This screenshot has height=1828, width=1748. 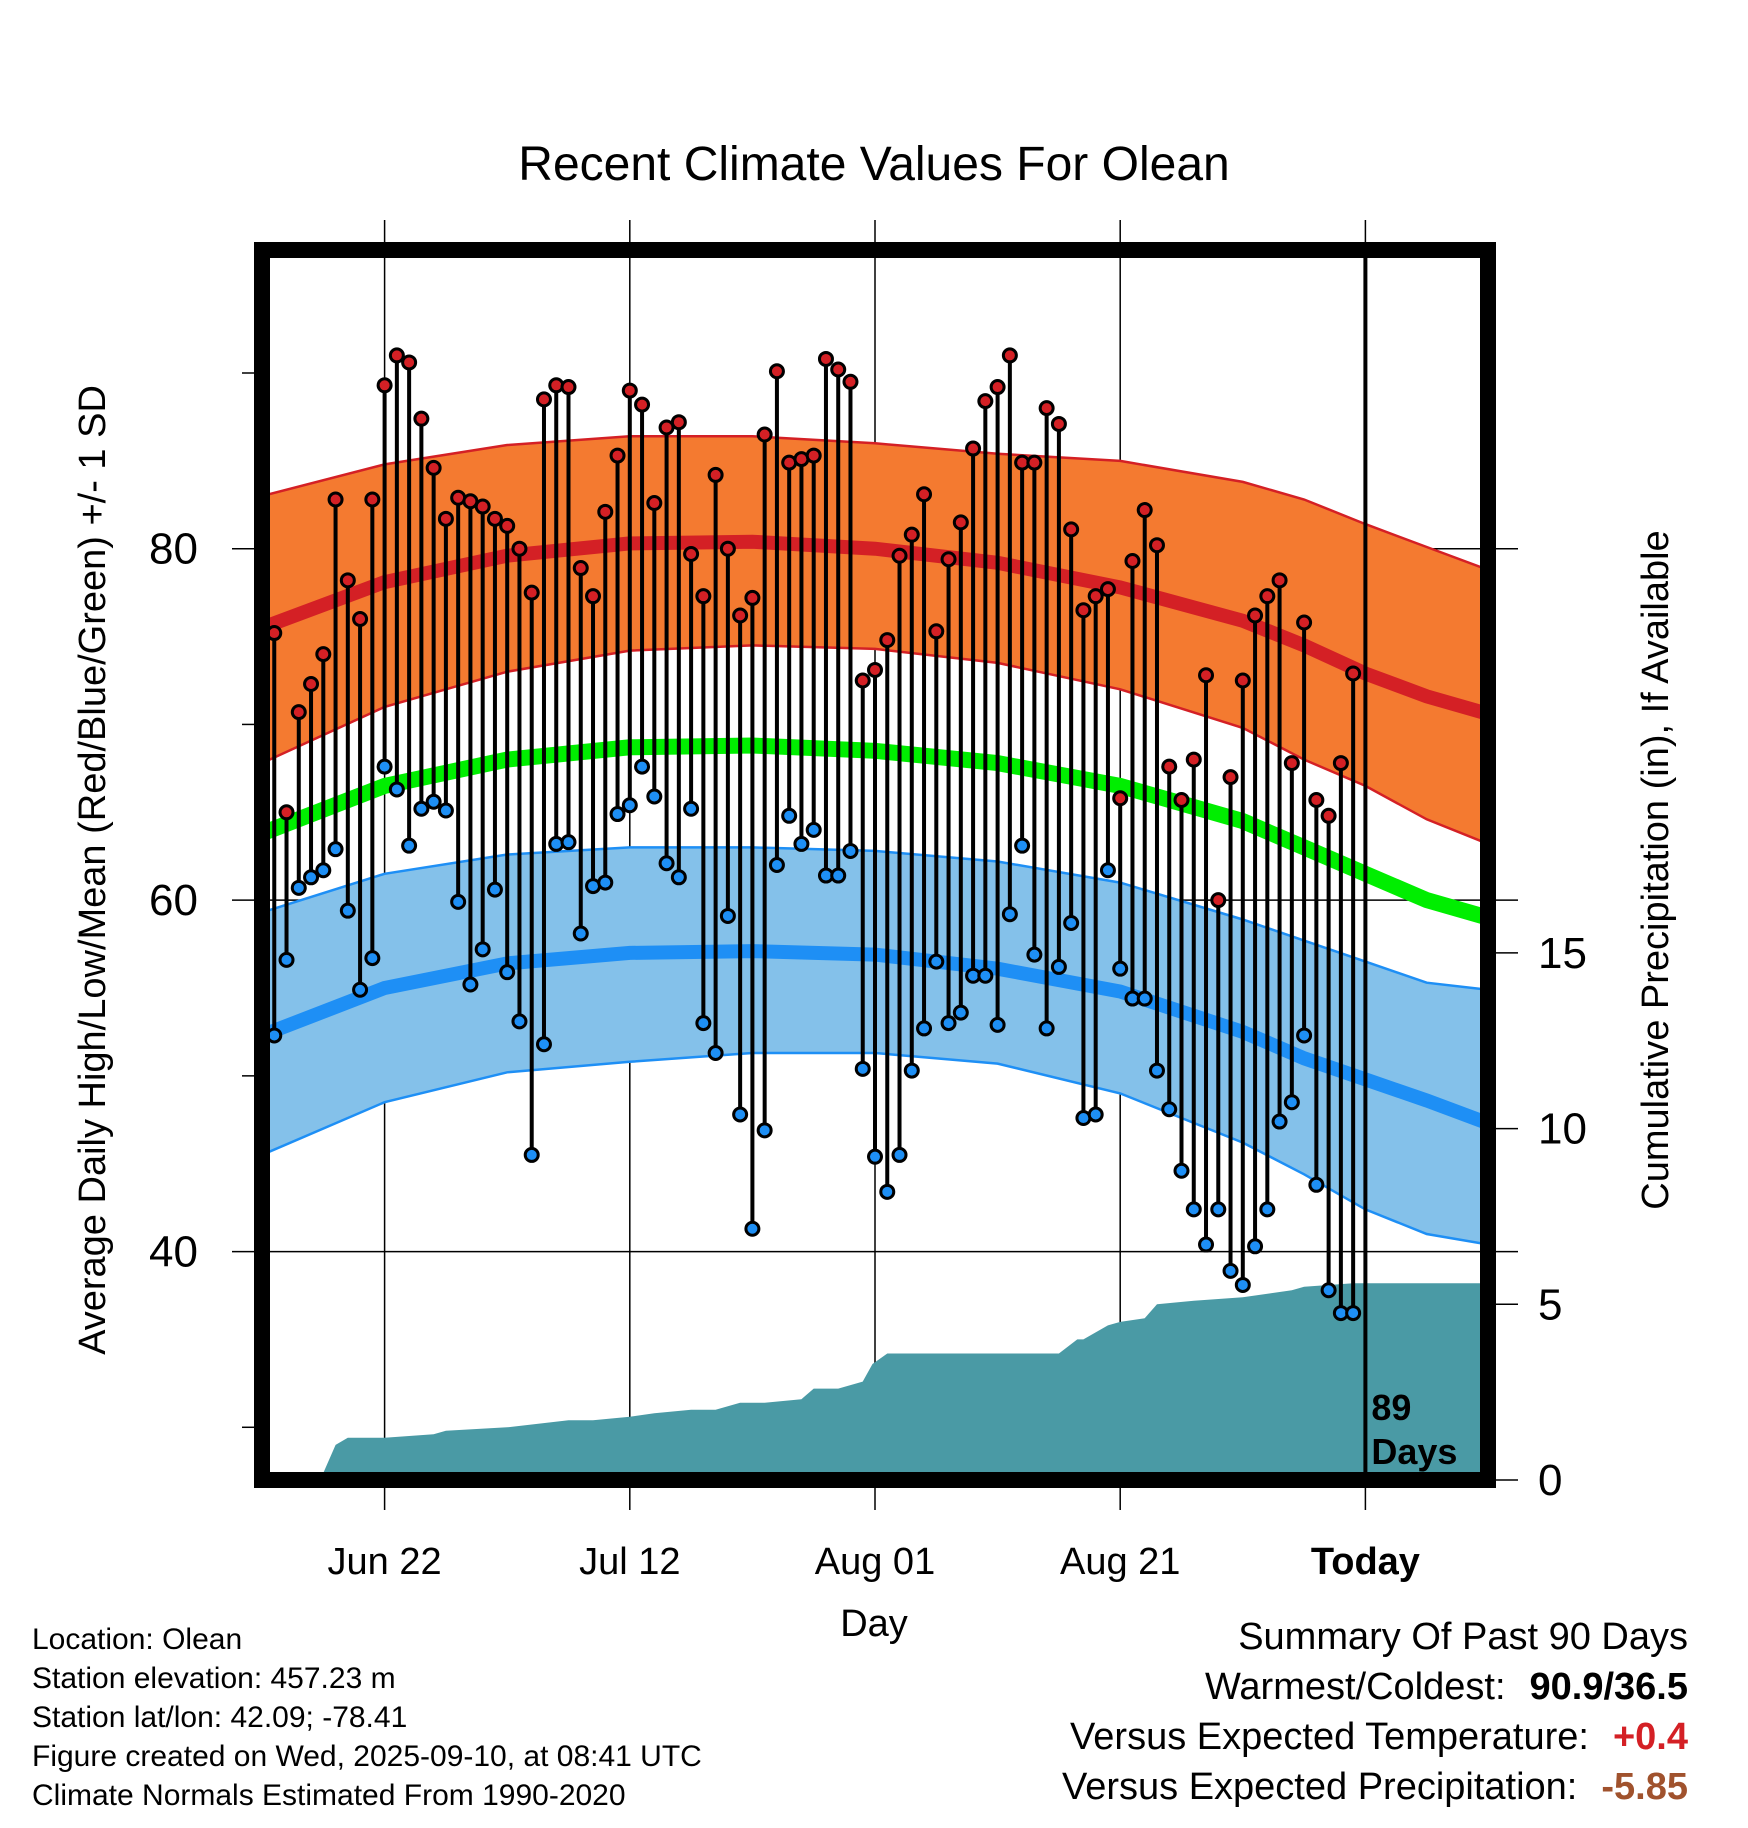 What do you see at coordinates (1650, 1737) in the screenshot?
I see `temp-value: +0.4` at bounding box center [1650, 1737].